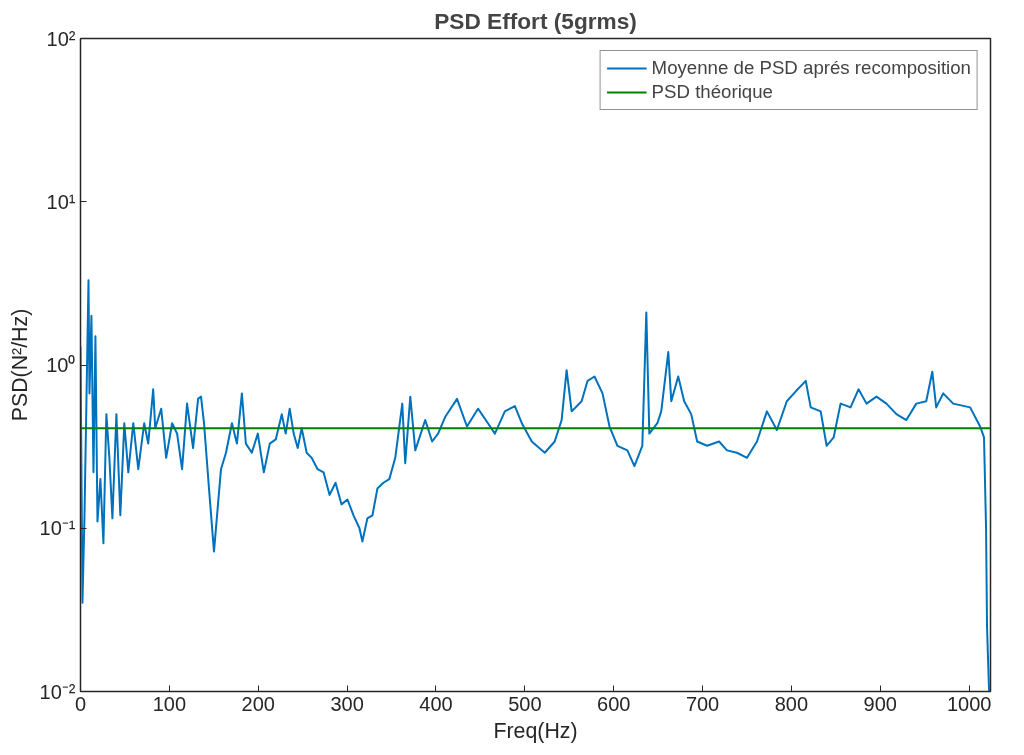 The image size is (1024, 755). What do you see at coordinates (436, 703) in the screenshot?
I see `x-tick-label: 400` at bounding box center [436, 703].